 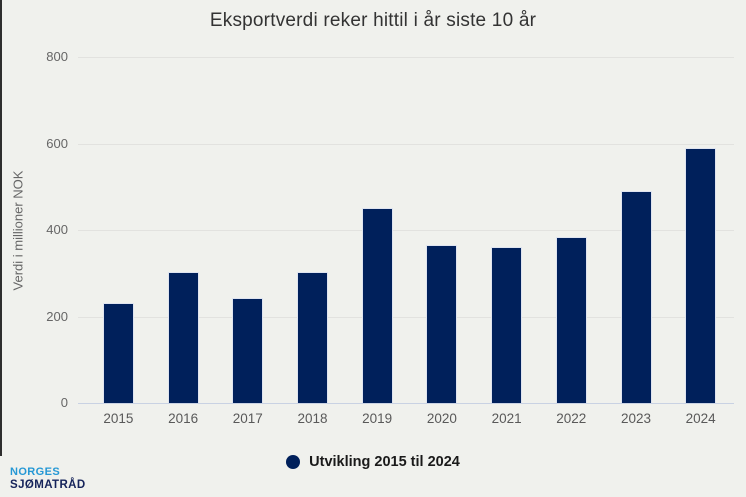 What do you see at coordinates (700, 418) in the screenshot?
I see `x-tick-label: 2024` at bounding box center [700, 418].